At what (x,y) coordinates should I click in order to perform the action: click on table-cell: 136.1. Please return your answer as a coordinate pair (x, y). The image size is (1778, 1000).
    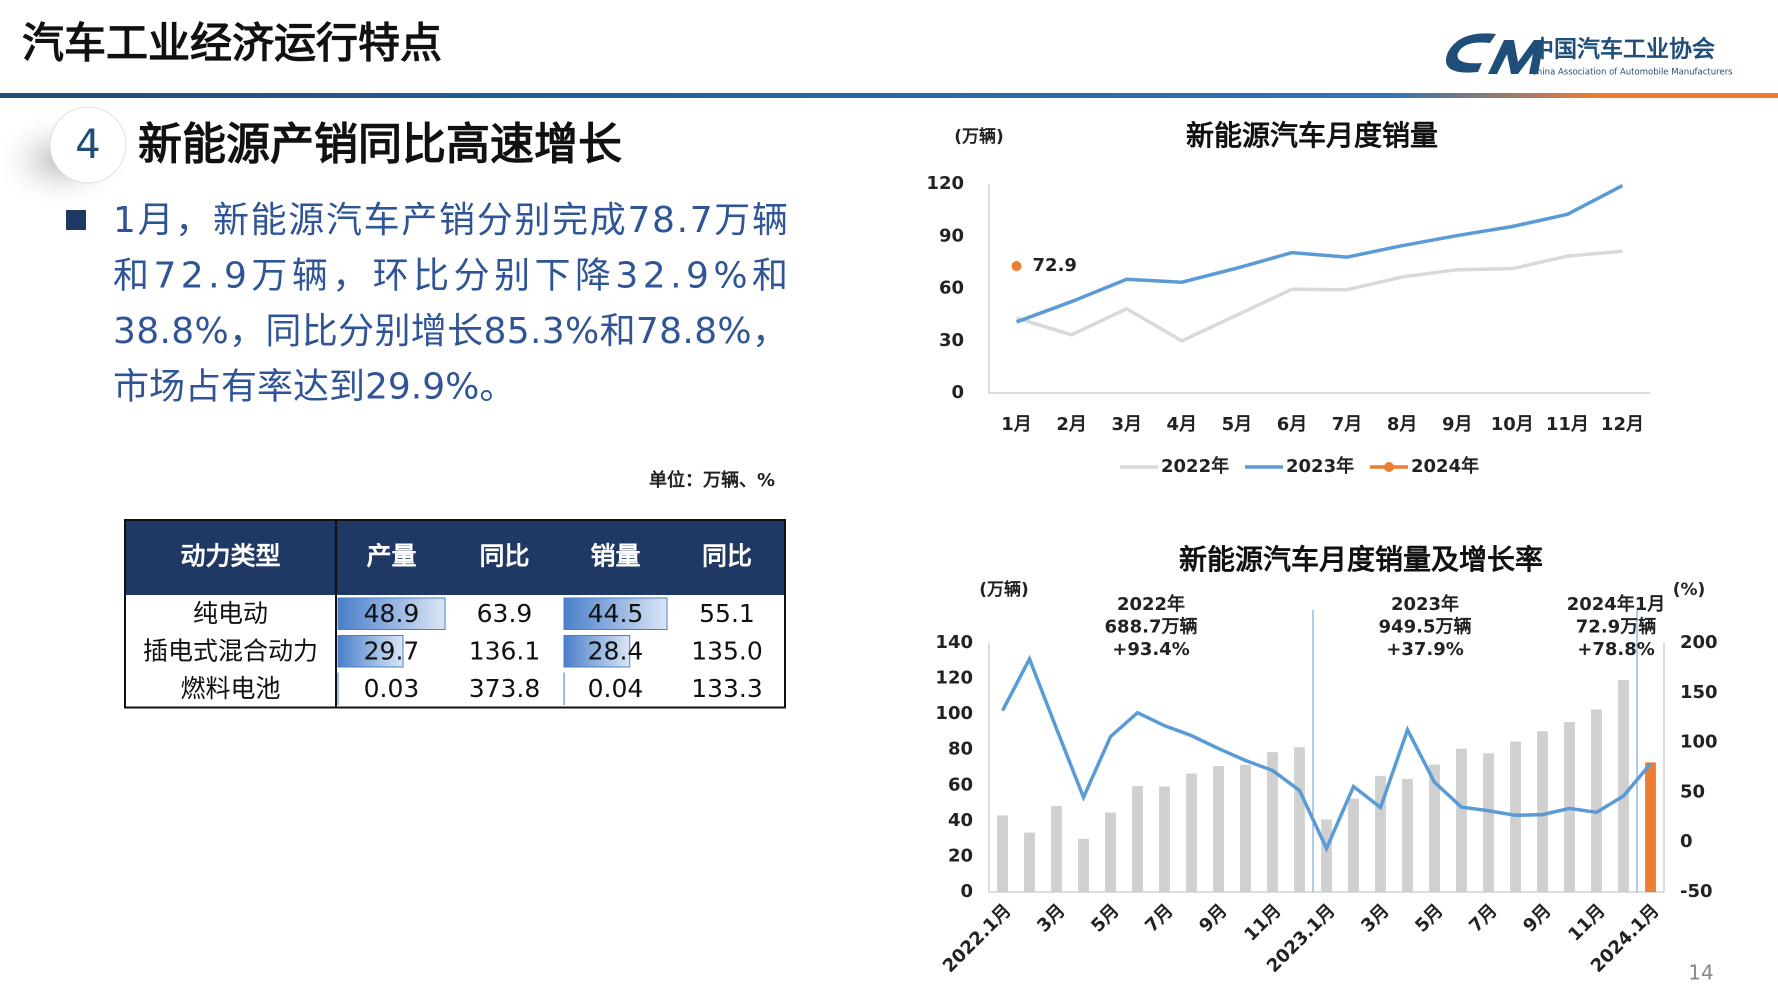
    Looking at the image, I should click on (505, 650).